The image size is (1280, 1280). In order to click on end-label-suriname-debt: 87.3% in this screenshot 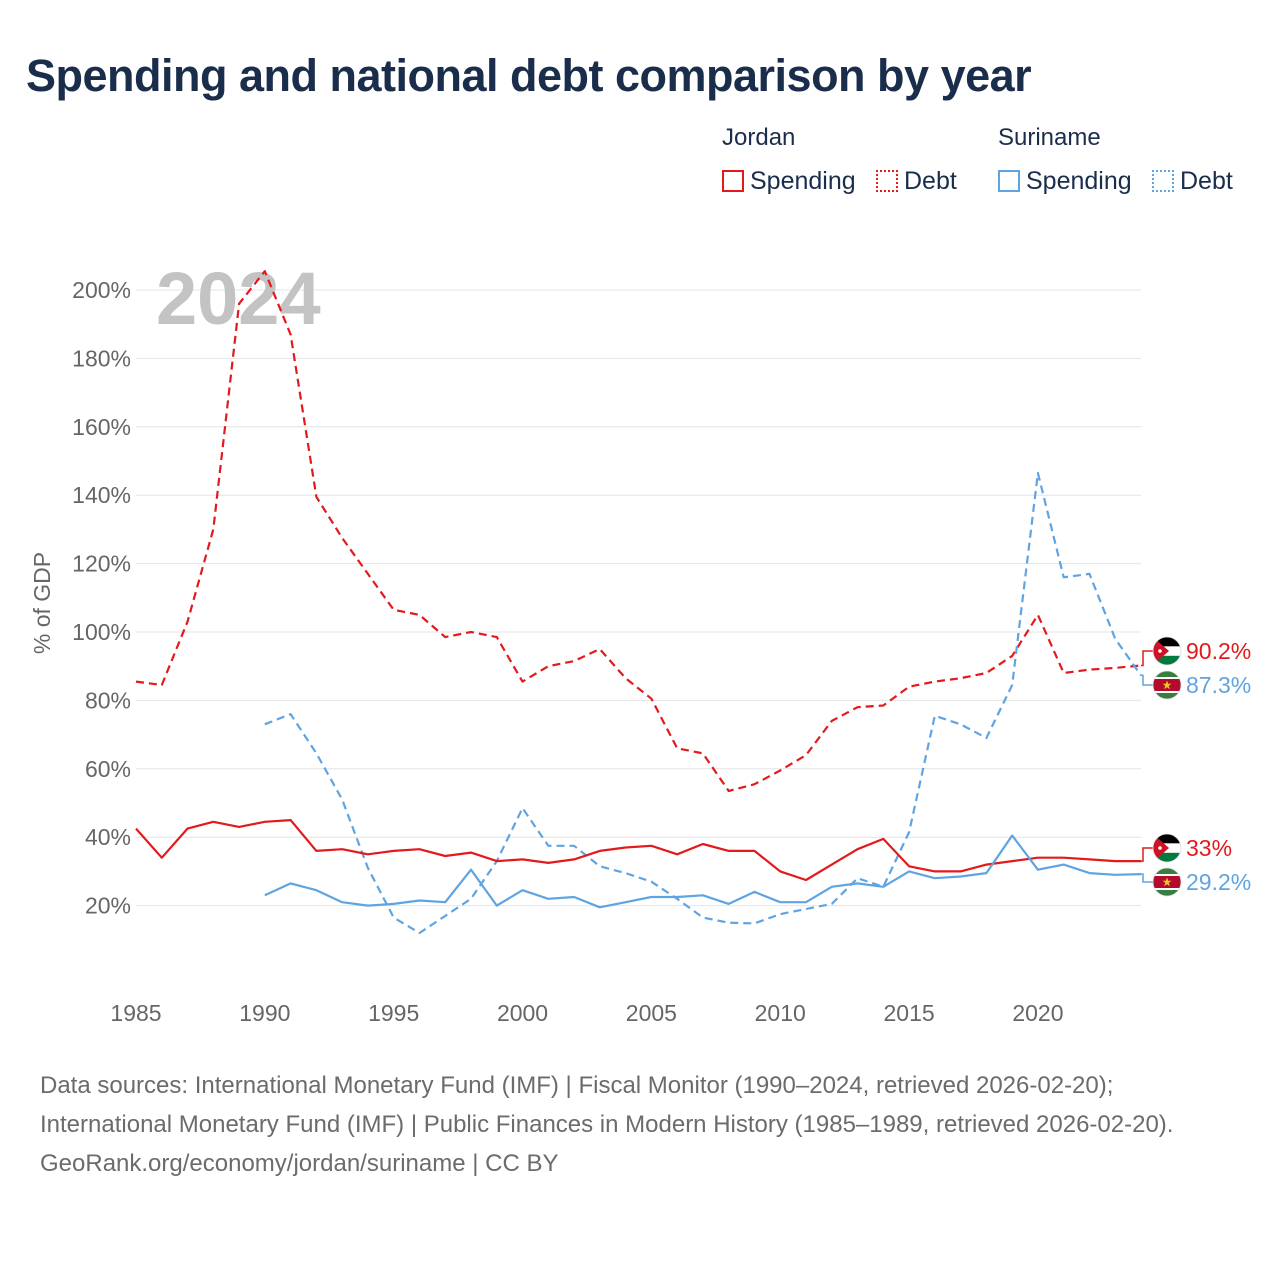, I will do `click(1196, 685)`.